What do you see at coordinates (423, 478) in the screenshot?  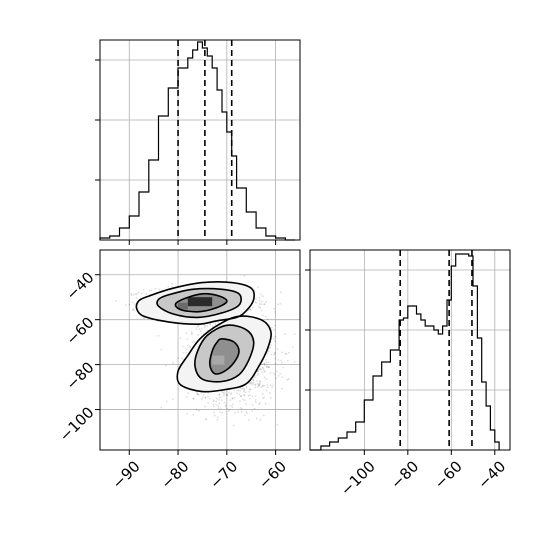 I see `tick-labels: −100 −80 −60 −40` at bounding box center [423, 478].